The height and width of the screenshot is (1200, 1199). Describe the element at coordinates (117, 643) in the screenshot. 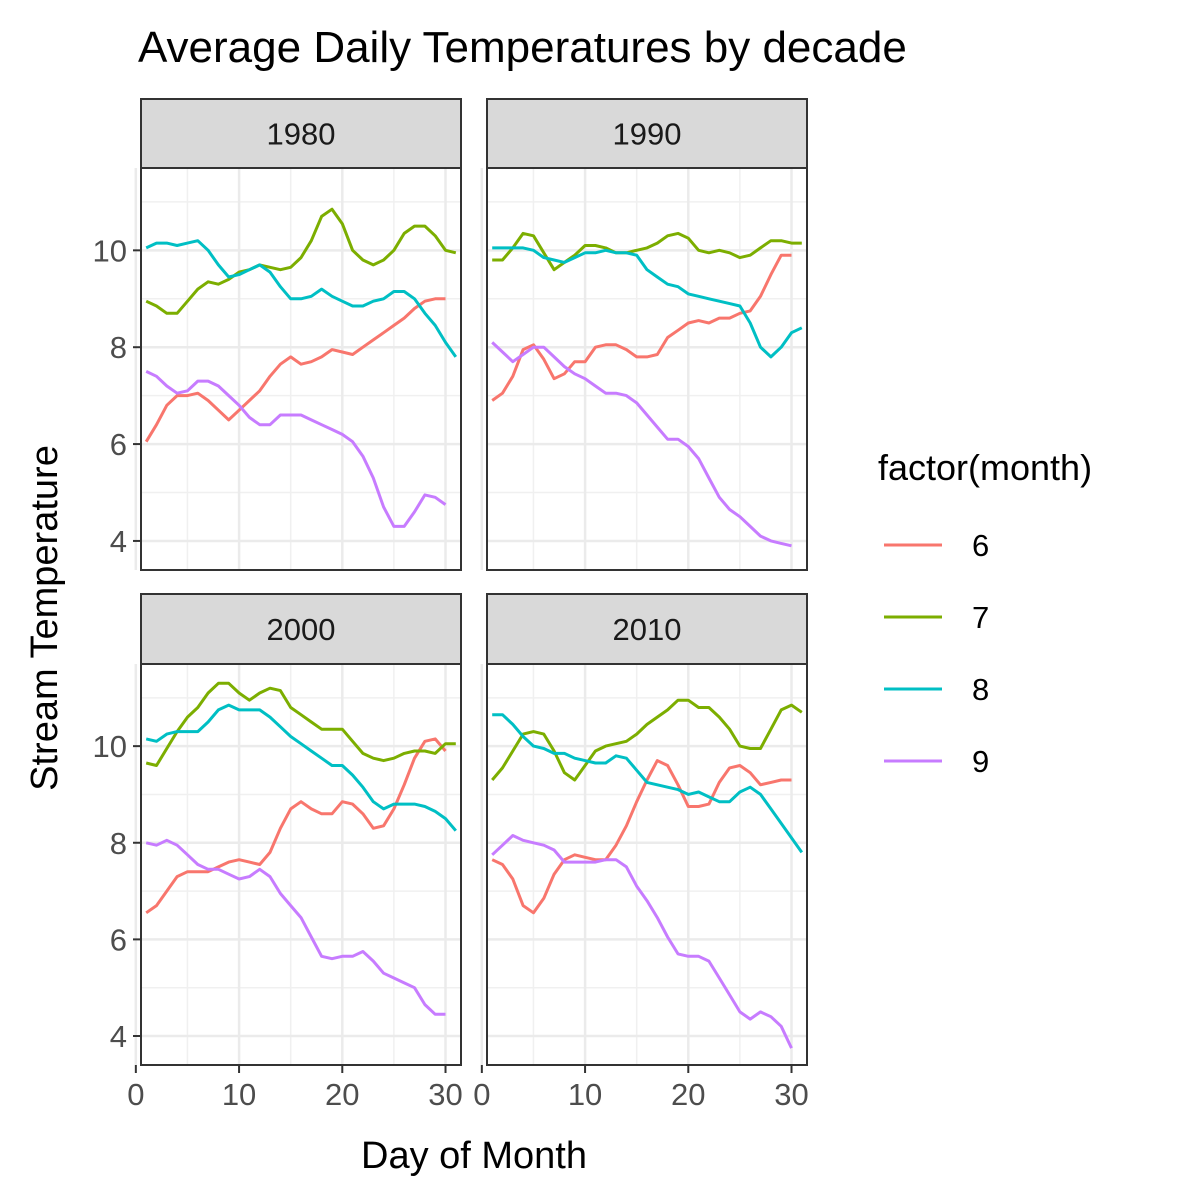

I see `y-axis-ticks: 4 6 8 10 4 6 8 10` at that location.